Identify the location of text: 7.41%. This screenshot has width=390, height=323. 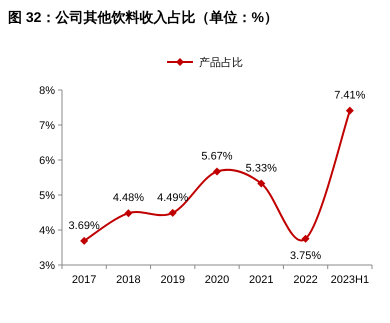
(350, 96).